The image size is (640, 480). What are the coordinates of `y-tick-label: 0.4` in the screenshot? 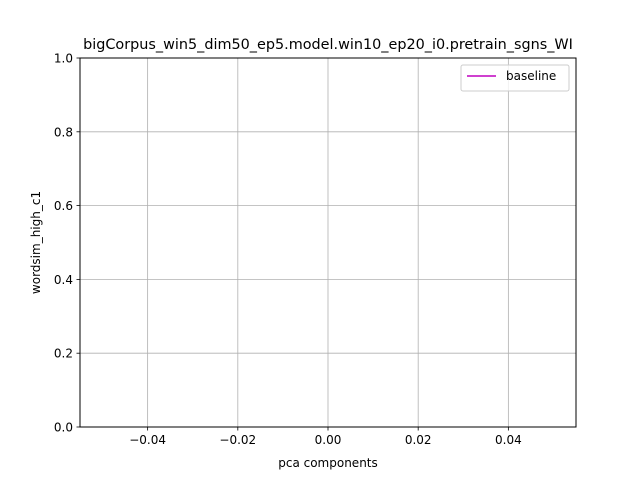 It's located at (63, 280).